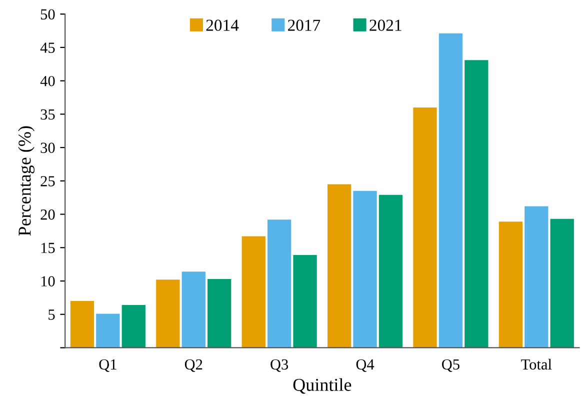 This screenshot has height=402, width=581. Describe the element at coordinates (107, 365) in the screenshot. I see `x-tick-label: Q1` at that location.